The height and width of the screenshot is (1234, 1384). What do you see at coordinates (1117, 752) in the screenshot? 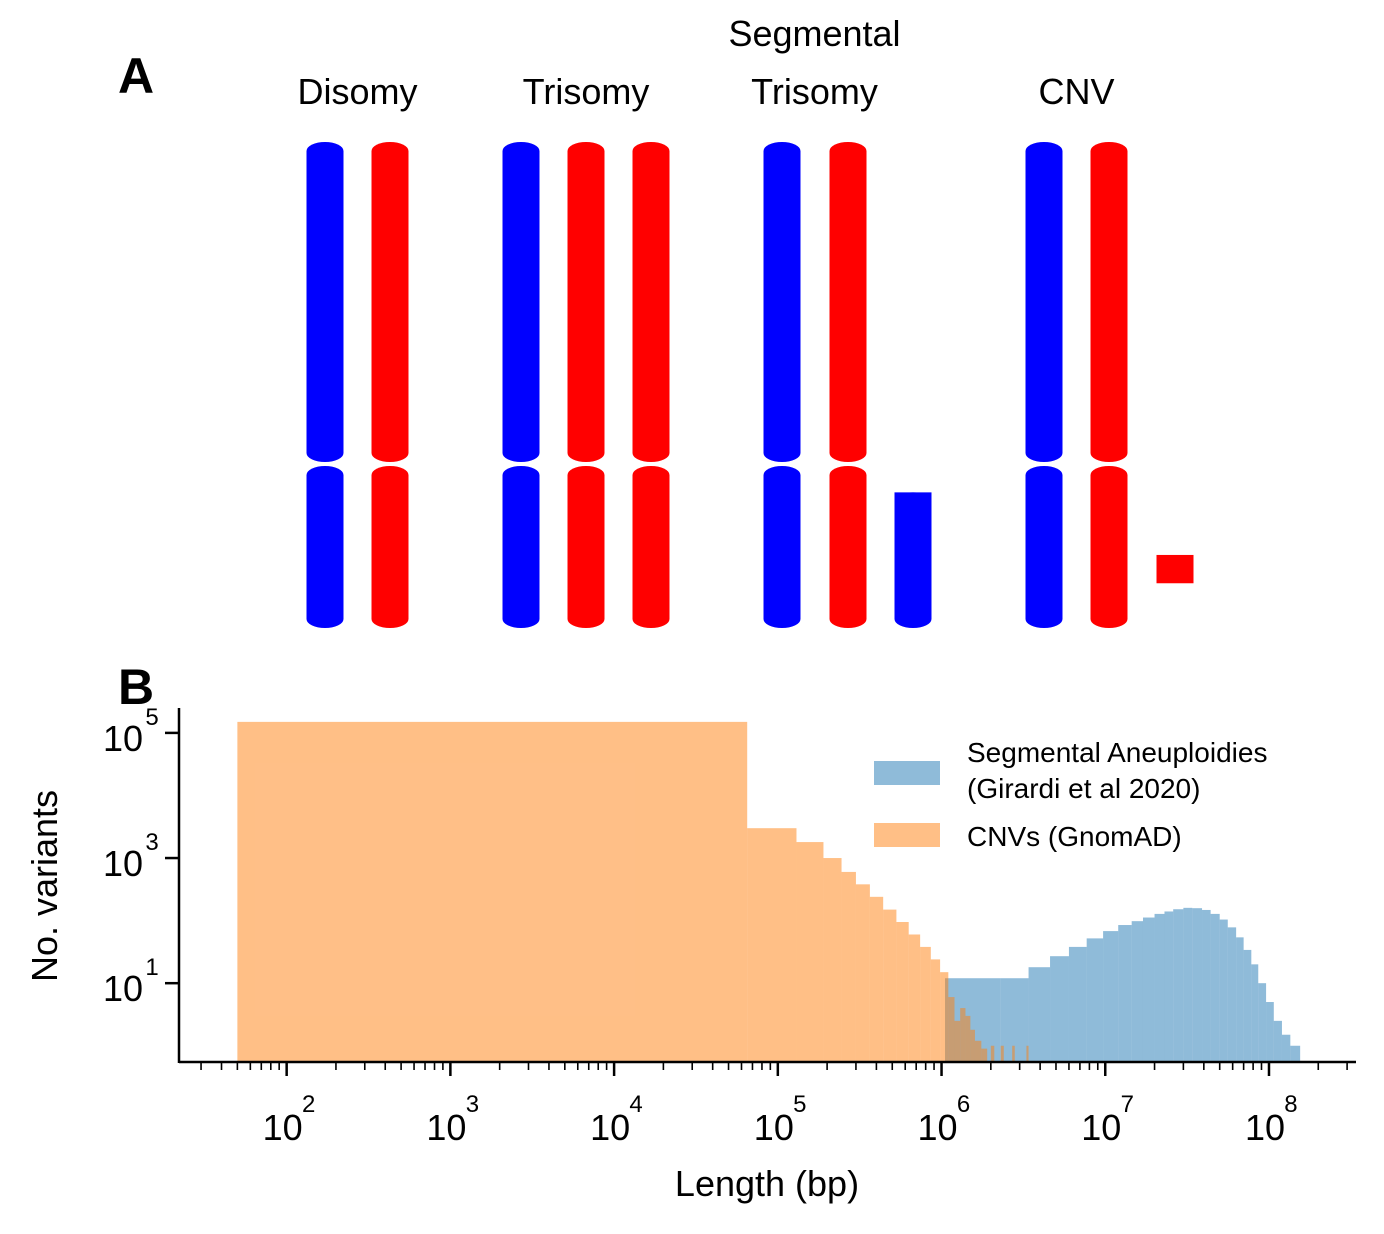
I see `legend-label: Segmental Aneuploidies` at bounding box center [1117, 752].